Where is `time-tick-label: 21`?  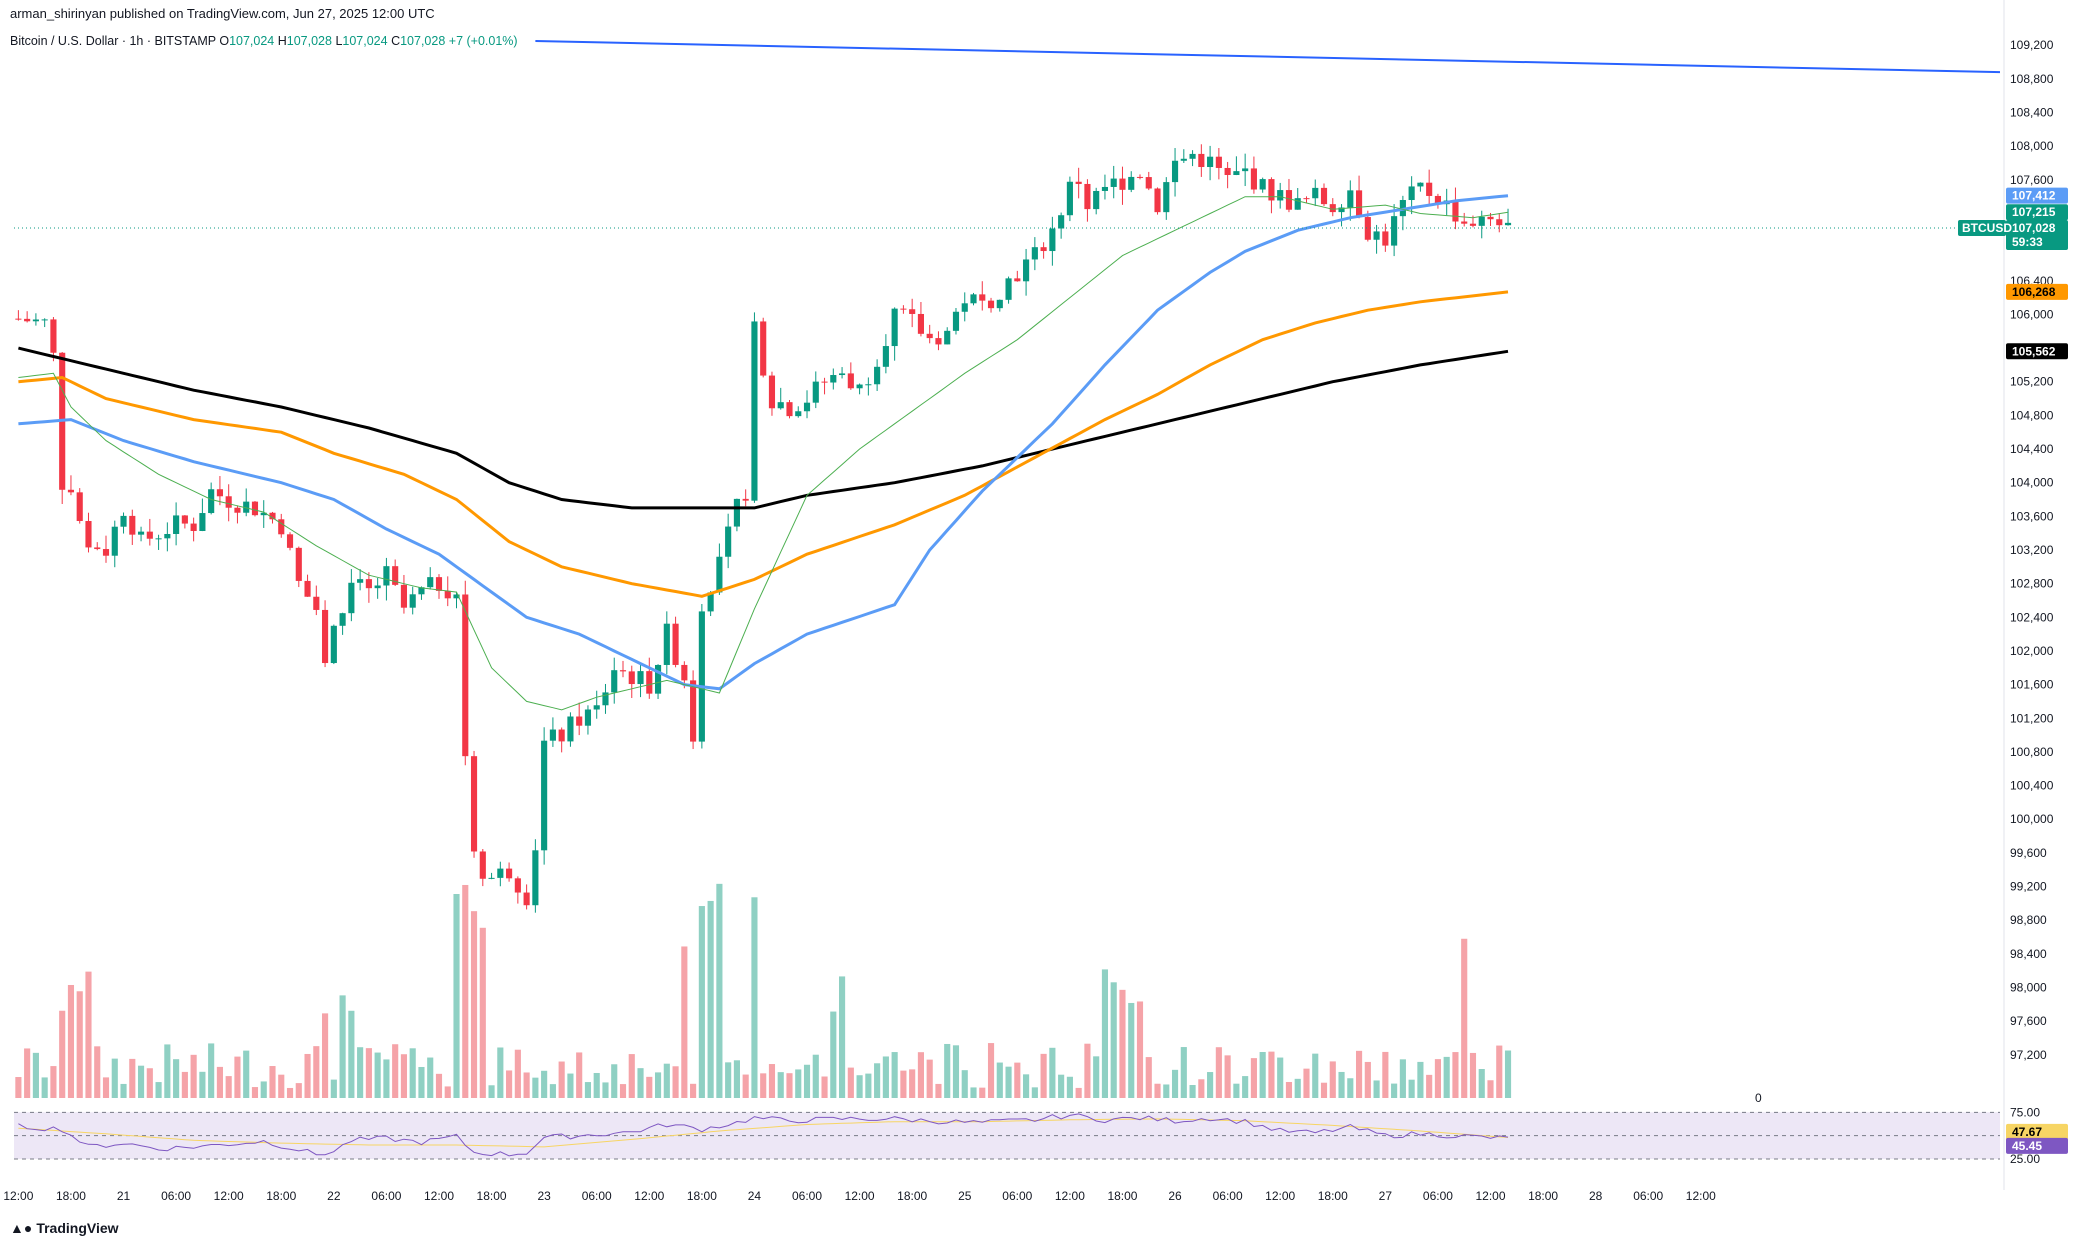
time-tick-label: 21 is located at coordinates (124, 1196).